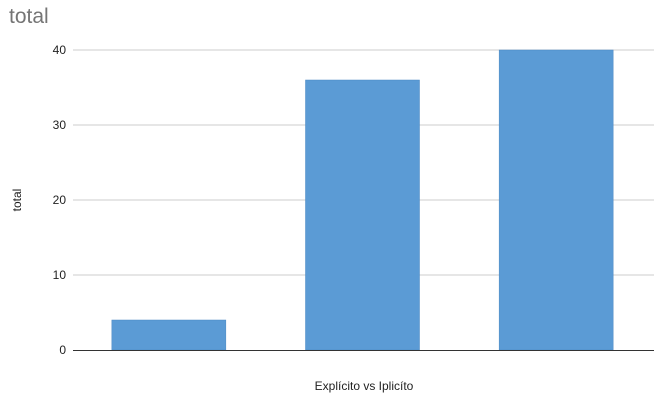 Image resolution: width=654 pixels, height=394 pixels. What do you see at coordinates (60, 275) in the screenshot?
I see `y-tick-label: 10` at bounding box center [60, 275].